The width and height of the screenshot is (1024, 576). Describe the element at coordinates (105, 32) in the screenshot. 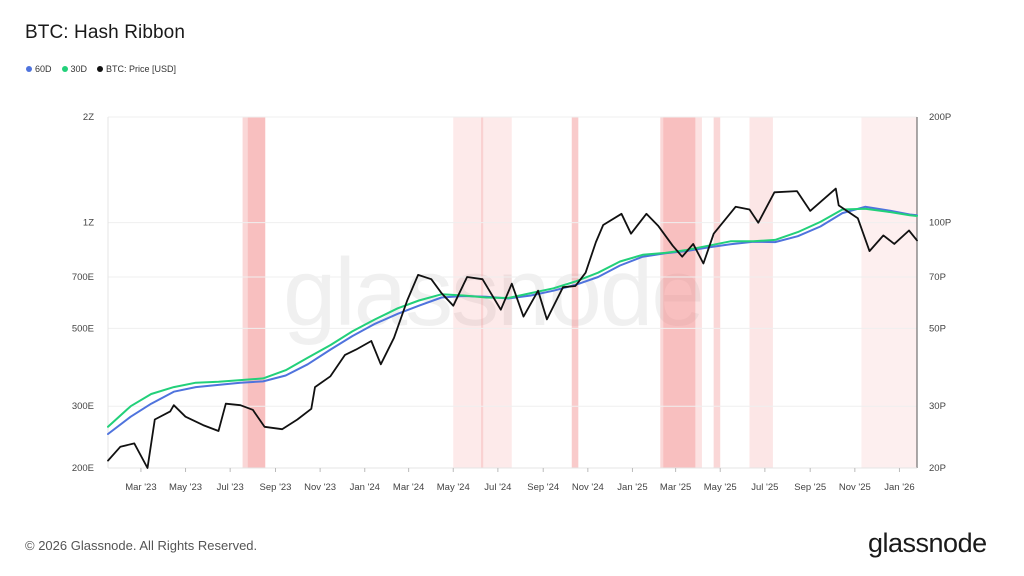

I see `chart-title: BTC: Hash Ribbon` at that location.